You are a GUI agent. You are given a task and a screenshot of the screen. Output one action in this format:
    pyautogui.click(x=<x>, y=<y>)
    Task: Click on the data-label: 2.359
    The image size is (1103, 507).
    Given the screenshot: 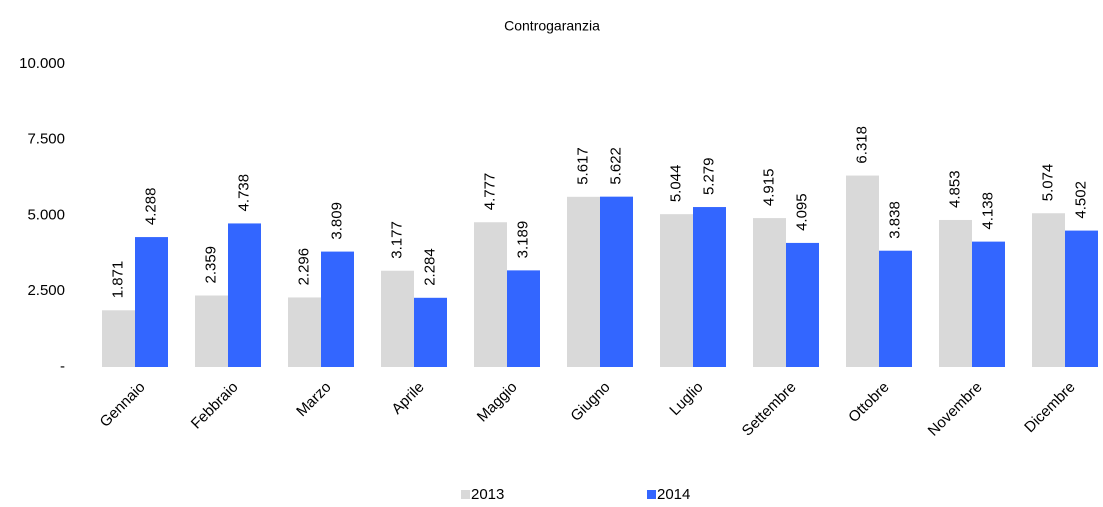 What is the action you would take?
    pyautogui.click(x=210, y=265)
    